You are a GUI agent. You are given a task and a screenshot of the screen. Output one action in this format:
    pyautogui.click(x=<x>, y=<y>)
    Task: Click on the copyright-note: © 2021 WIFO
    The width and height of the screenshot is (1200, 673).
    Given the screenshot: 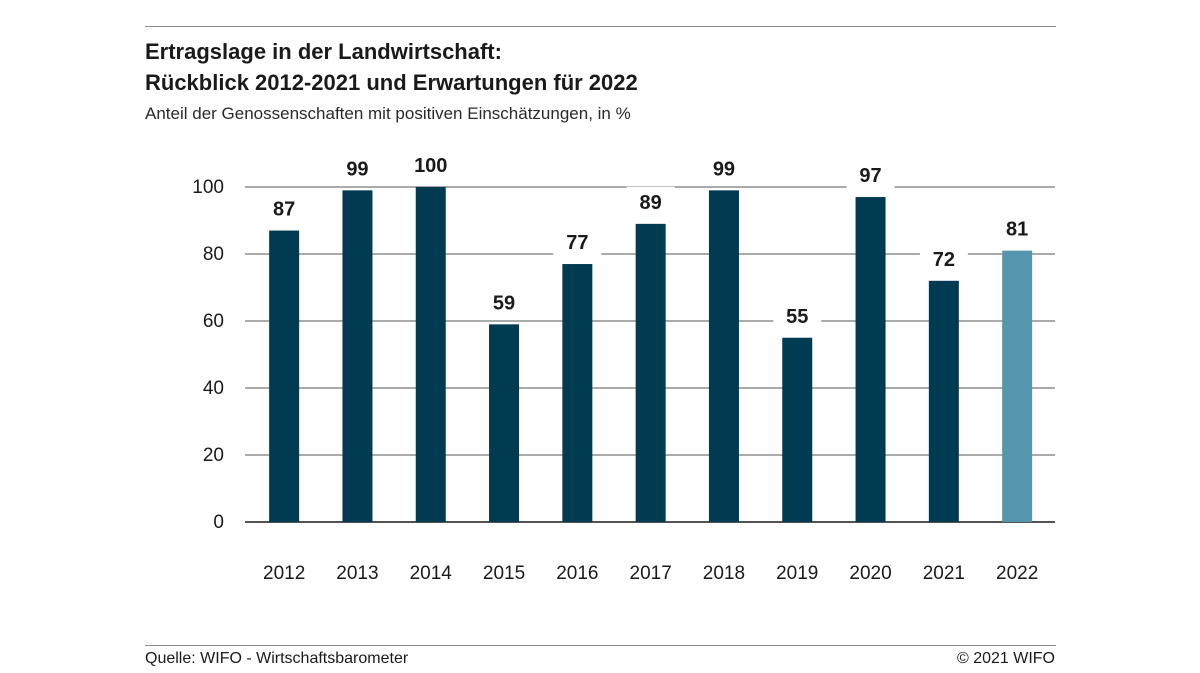 What is the action you would take?
    pyautogui.click(x=1005, y=658)
    